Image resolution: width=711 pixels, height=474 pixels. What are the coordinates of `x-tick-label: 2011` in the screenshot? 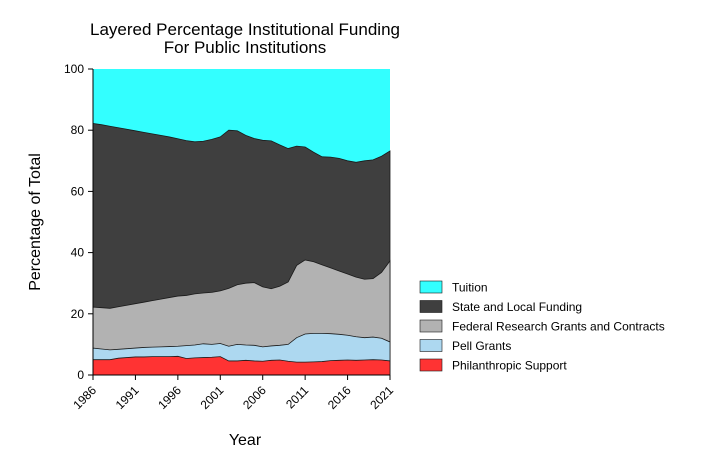 It's located at (297, 397).